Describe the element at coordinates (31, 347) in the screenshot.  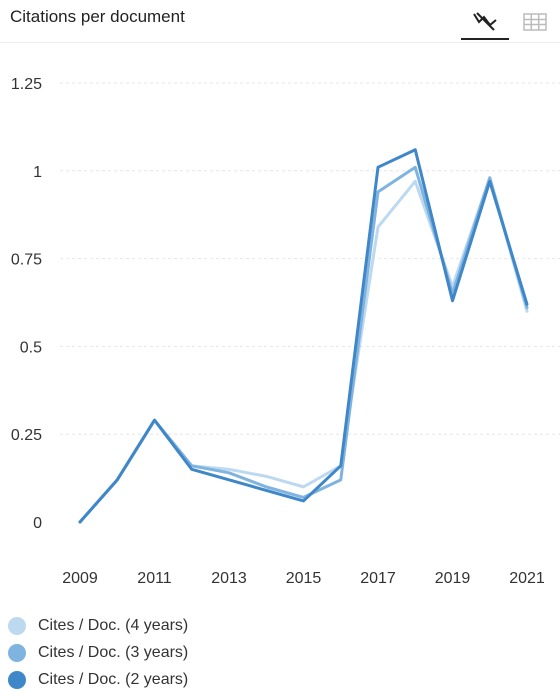
I see `y-tick-label: 0.5` at that location.